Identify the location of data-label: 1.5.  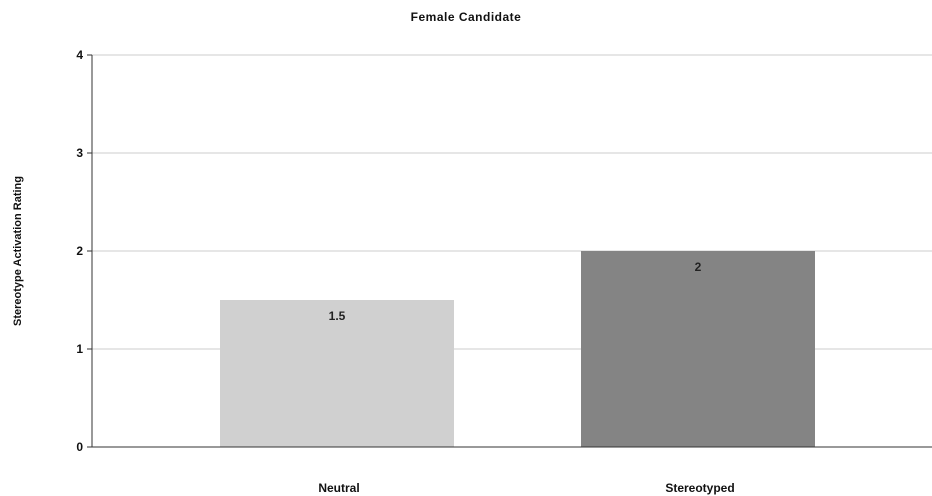
(337, 316).